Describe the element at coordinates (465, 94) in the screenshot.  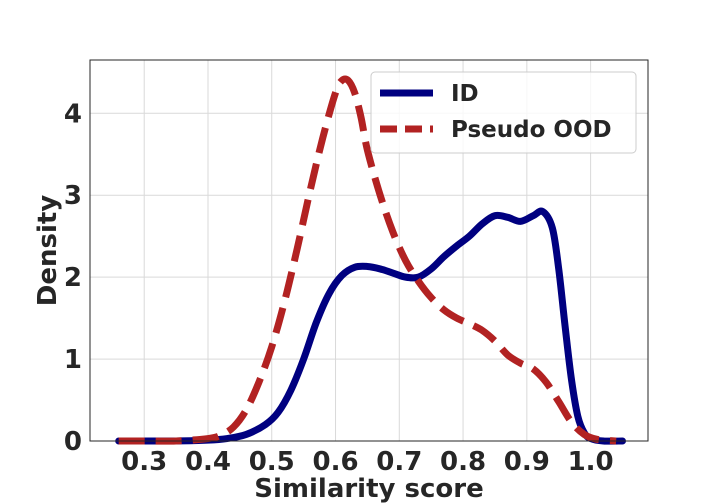
I see `legend-label-id: ID` at that location.